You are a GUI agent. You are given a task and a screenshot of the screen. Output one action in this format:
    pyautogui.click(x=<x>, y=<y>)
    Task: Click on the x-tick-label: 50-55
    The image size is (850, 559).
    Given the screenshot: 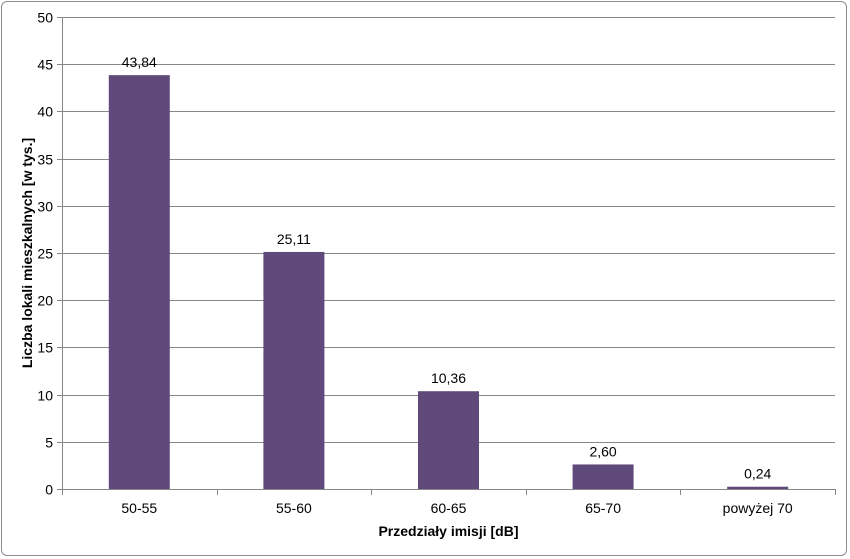 What is the action you would take?
    pyautogui.click(x=139, y=508)
    